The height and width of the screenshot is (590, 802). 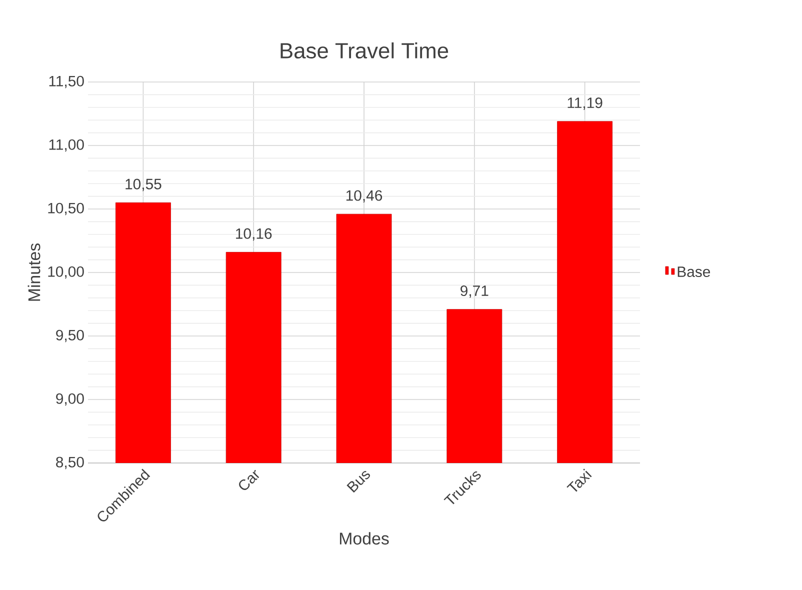 I want to click on x-tick-label: Car, so click(x=249, y=480).